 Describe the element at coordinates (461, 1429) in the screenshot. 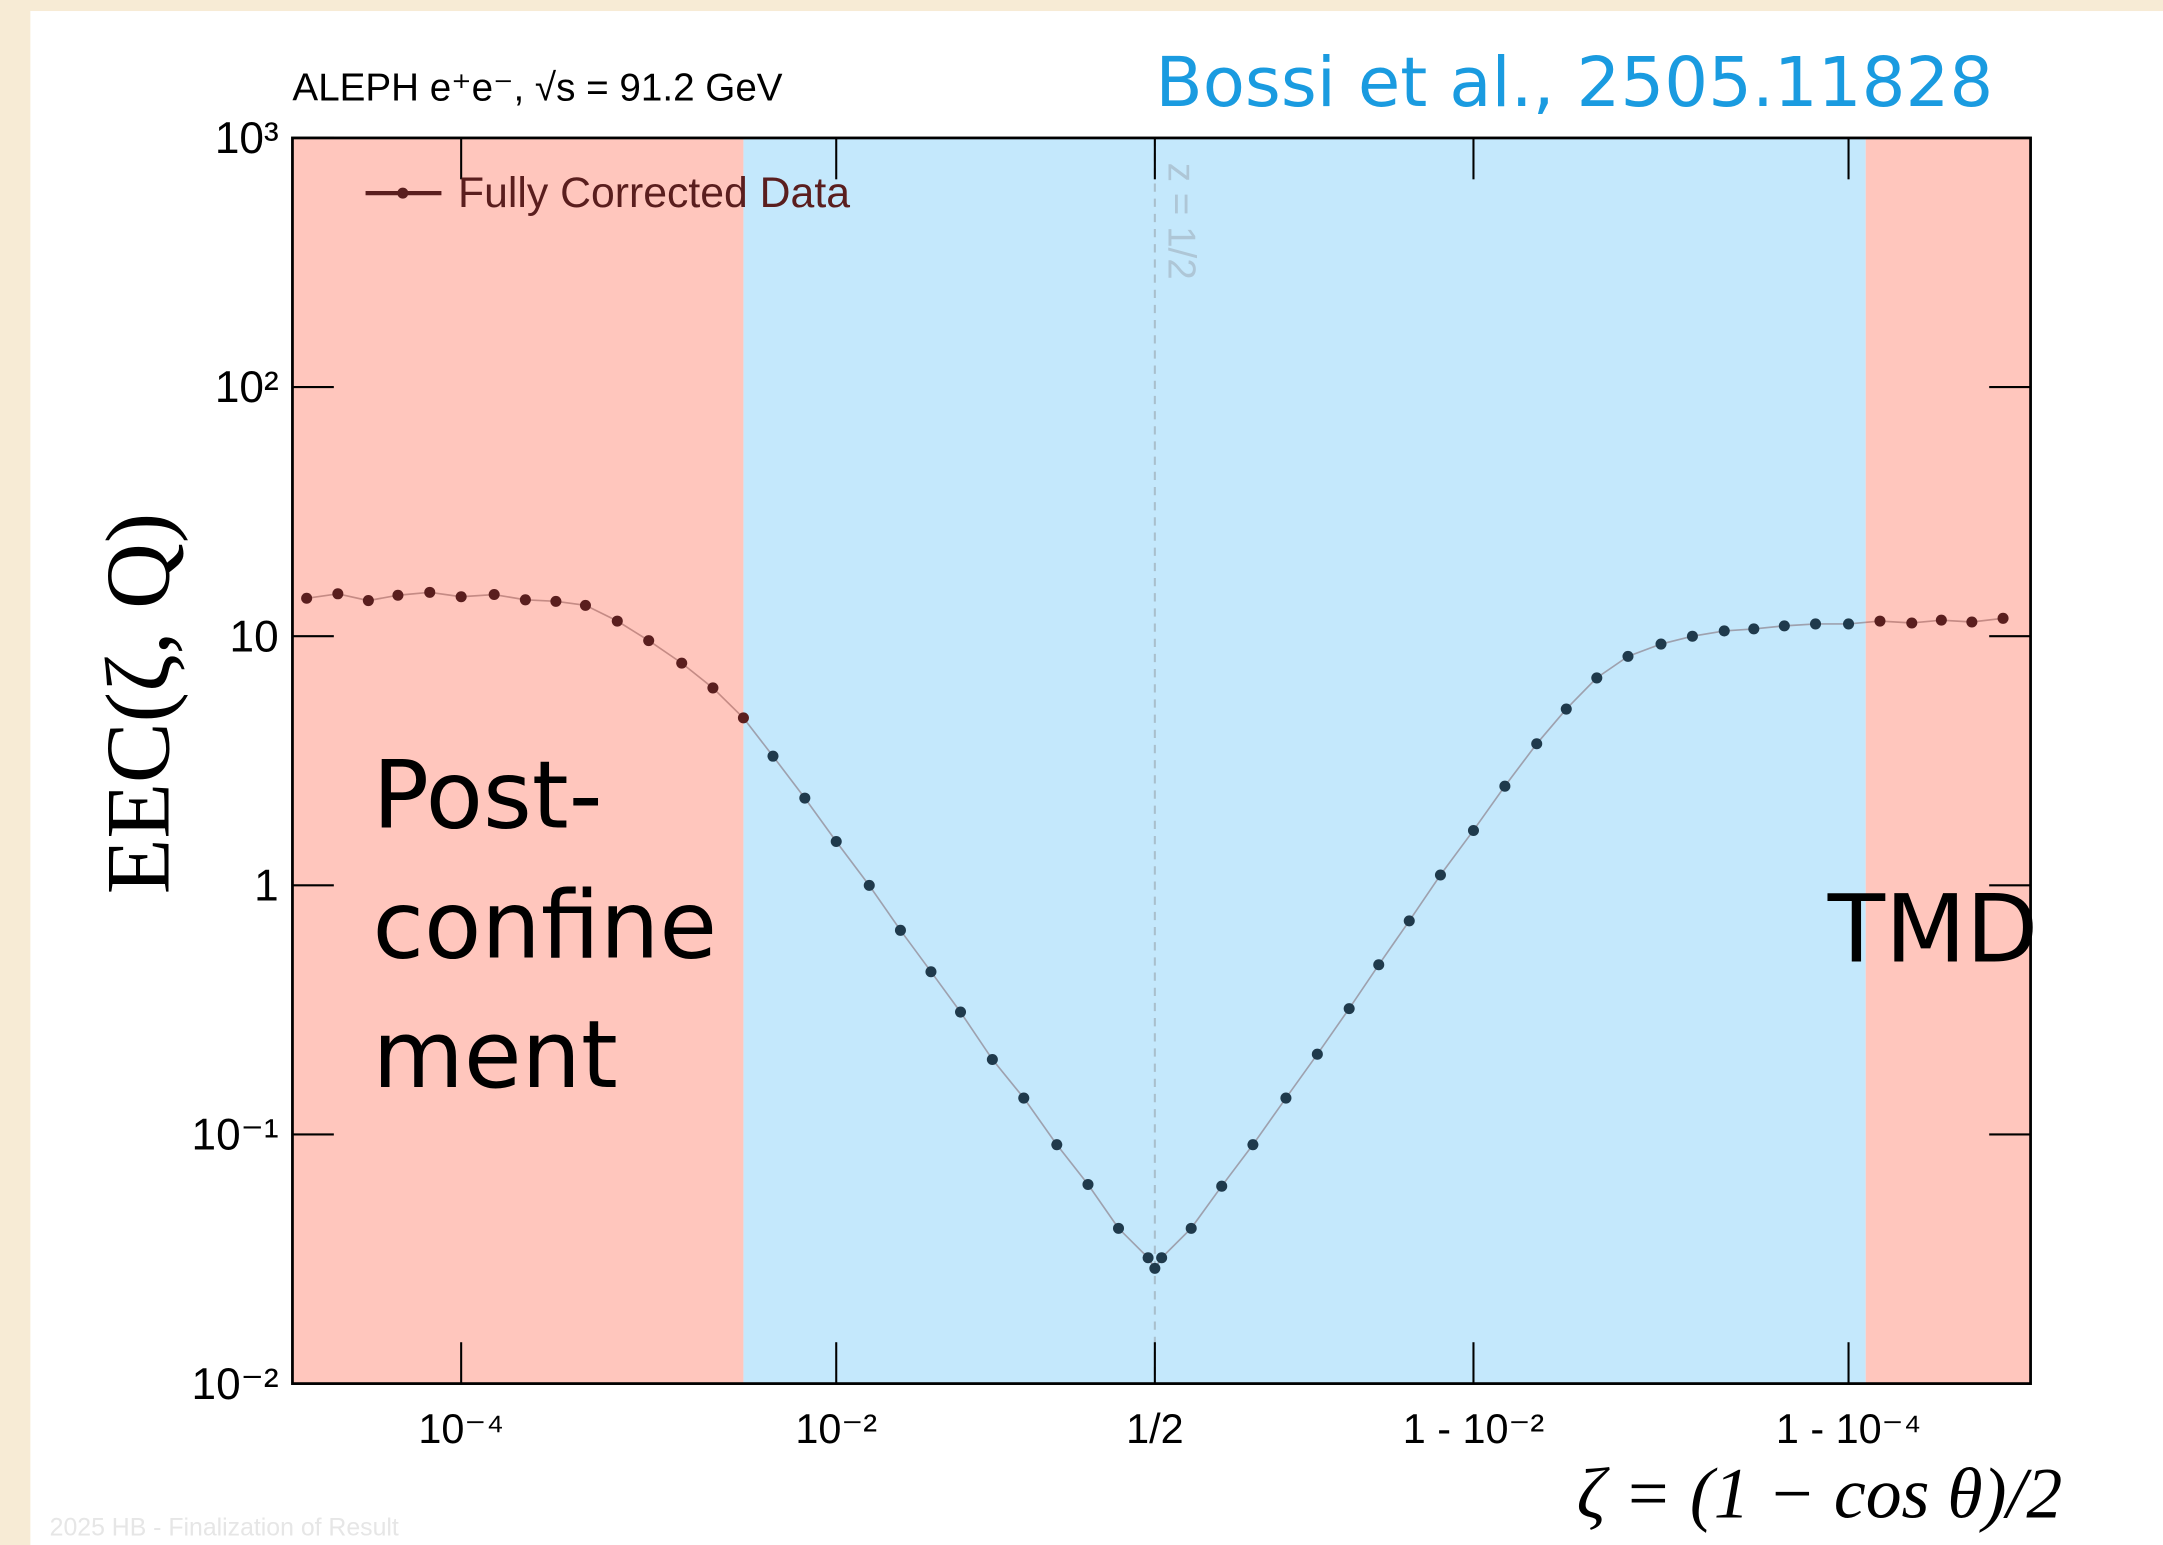

I see `x-tick-label: 10⁻⁴` at that location.